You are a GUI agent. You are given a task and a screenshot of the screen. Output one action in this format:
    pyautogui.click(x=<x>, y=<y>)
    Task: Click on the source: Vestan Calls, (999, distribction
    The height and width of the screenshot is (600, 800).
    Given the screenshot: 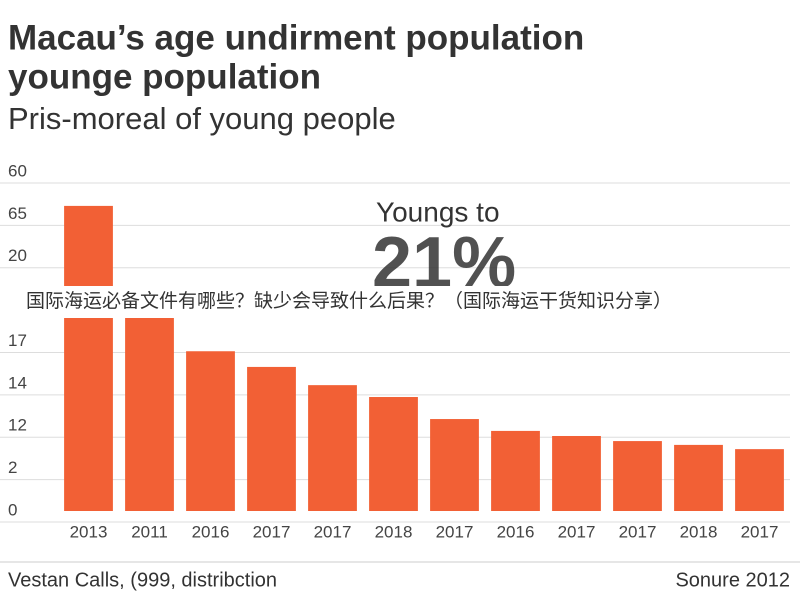 What is the action you would take?
    pyautogui.click(x=142, y=580)
    